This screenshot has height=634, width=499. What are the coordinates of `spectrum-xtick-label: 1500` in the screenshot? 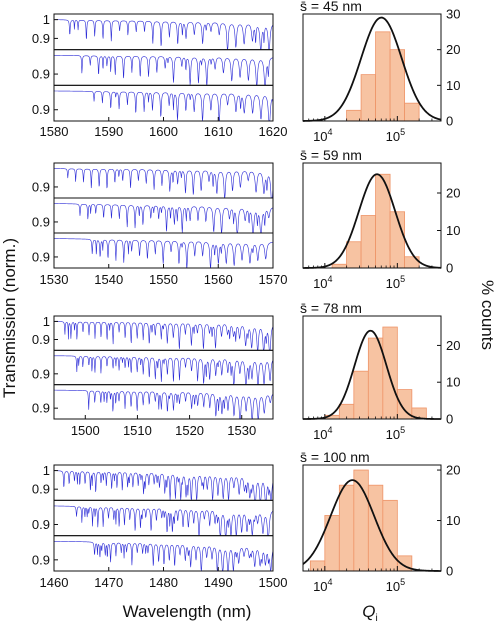 It's located at (273, 582).